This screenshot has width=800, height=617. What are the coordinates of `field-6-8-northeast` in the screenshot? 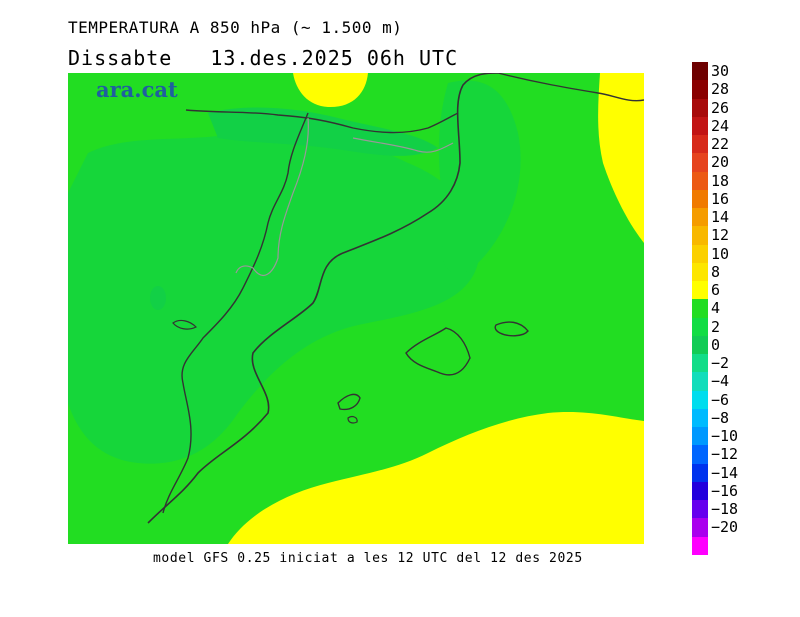 It's located at (621, 158).